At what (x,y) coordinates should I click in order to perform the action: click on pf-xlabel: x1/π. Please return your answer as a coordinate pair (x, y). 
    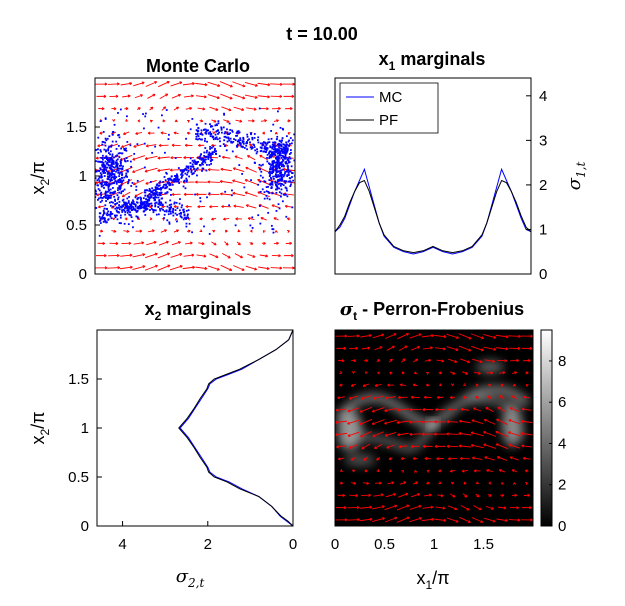
    Looking at the image, I should click on (432, 580).